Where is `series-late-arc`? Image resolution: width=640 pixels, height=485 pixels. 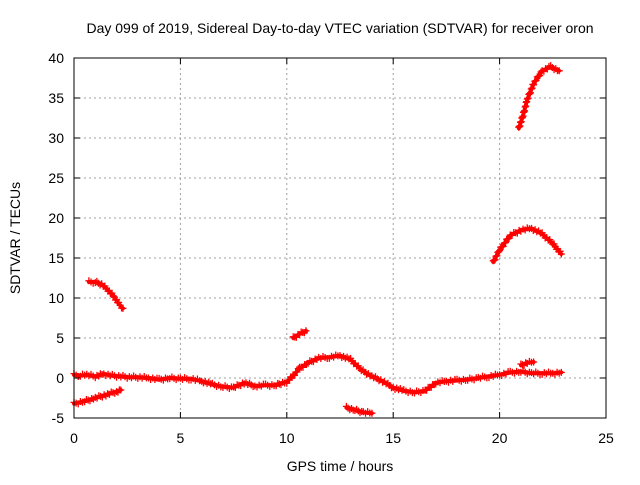 series-late-arc is located at coordinates (527, 244).